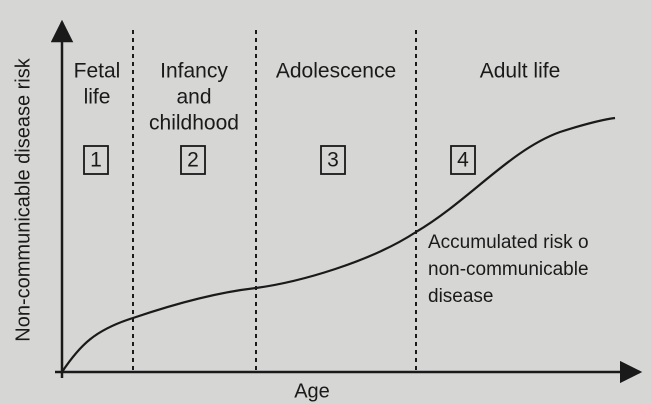 The height and width of the screenshot is (404, 651). I want to click on stage-number: 1, so click(96, 160).